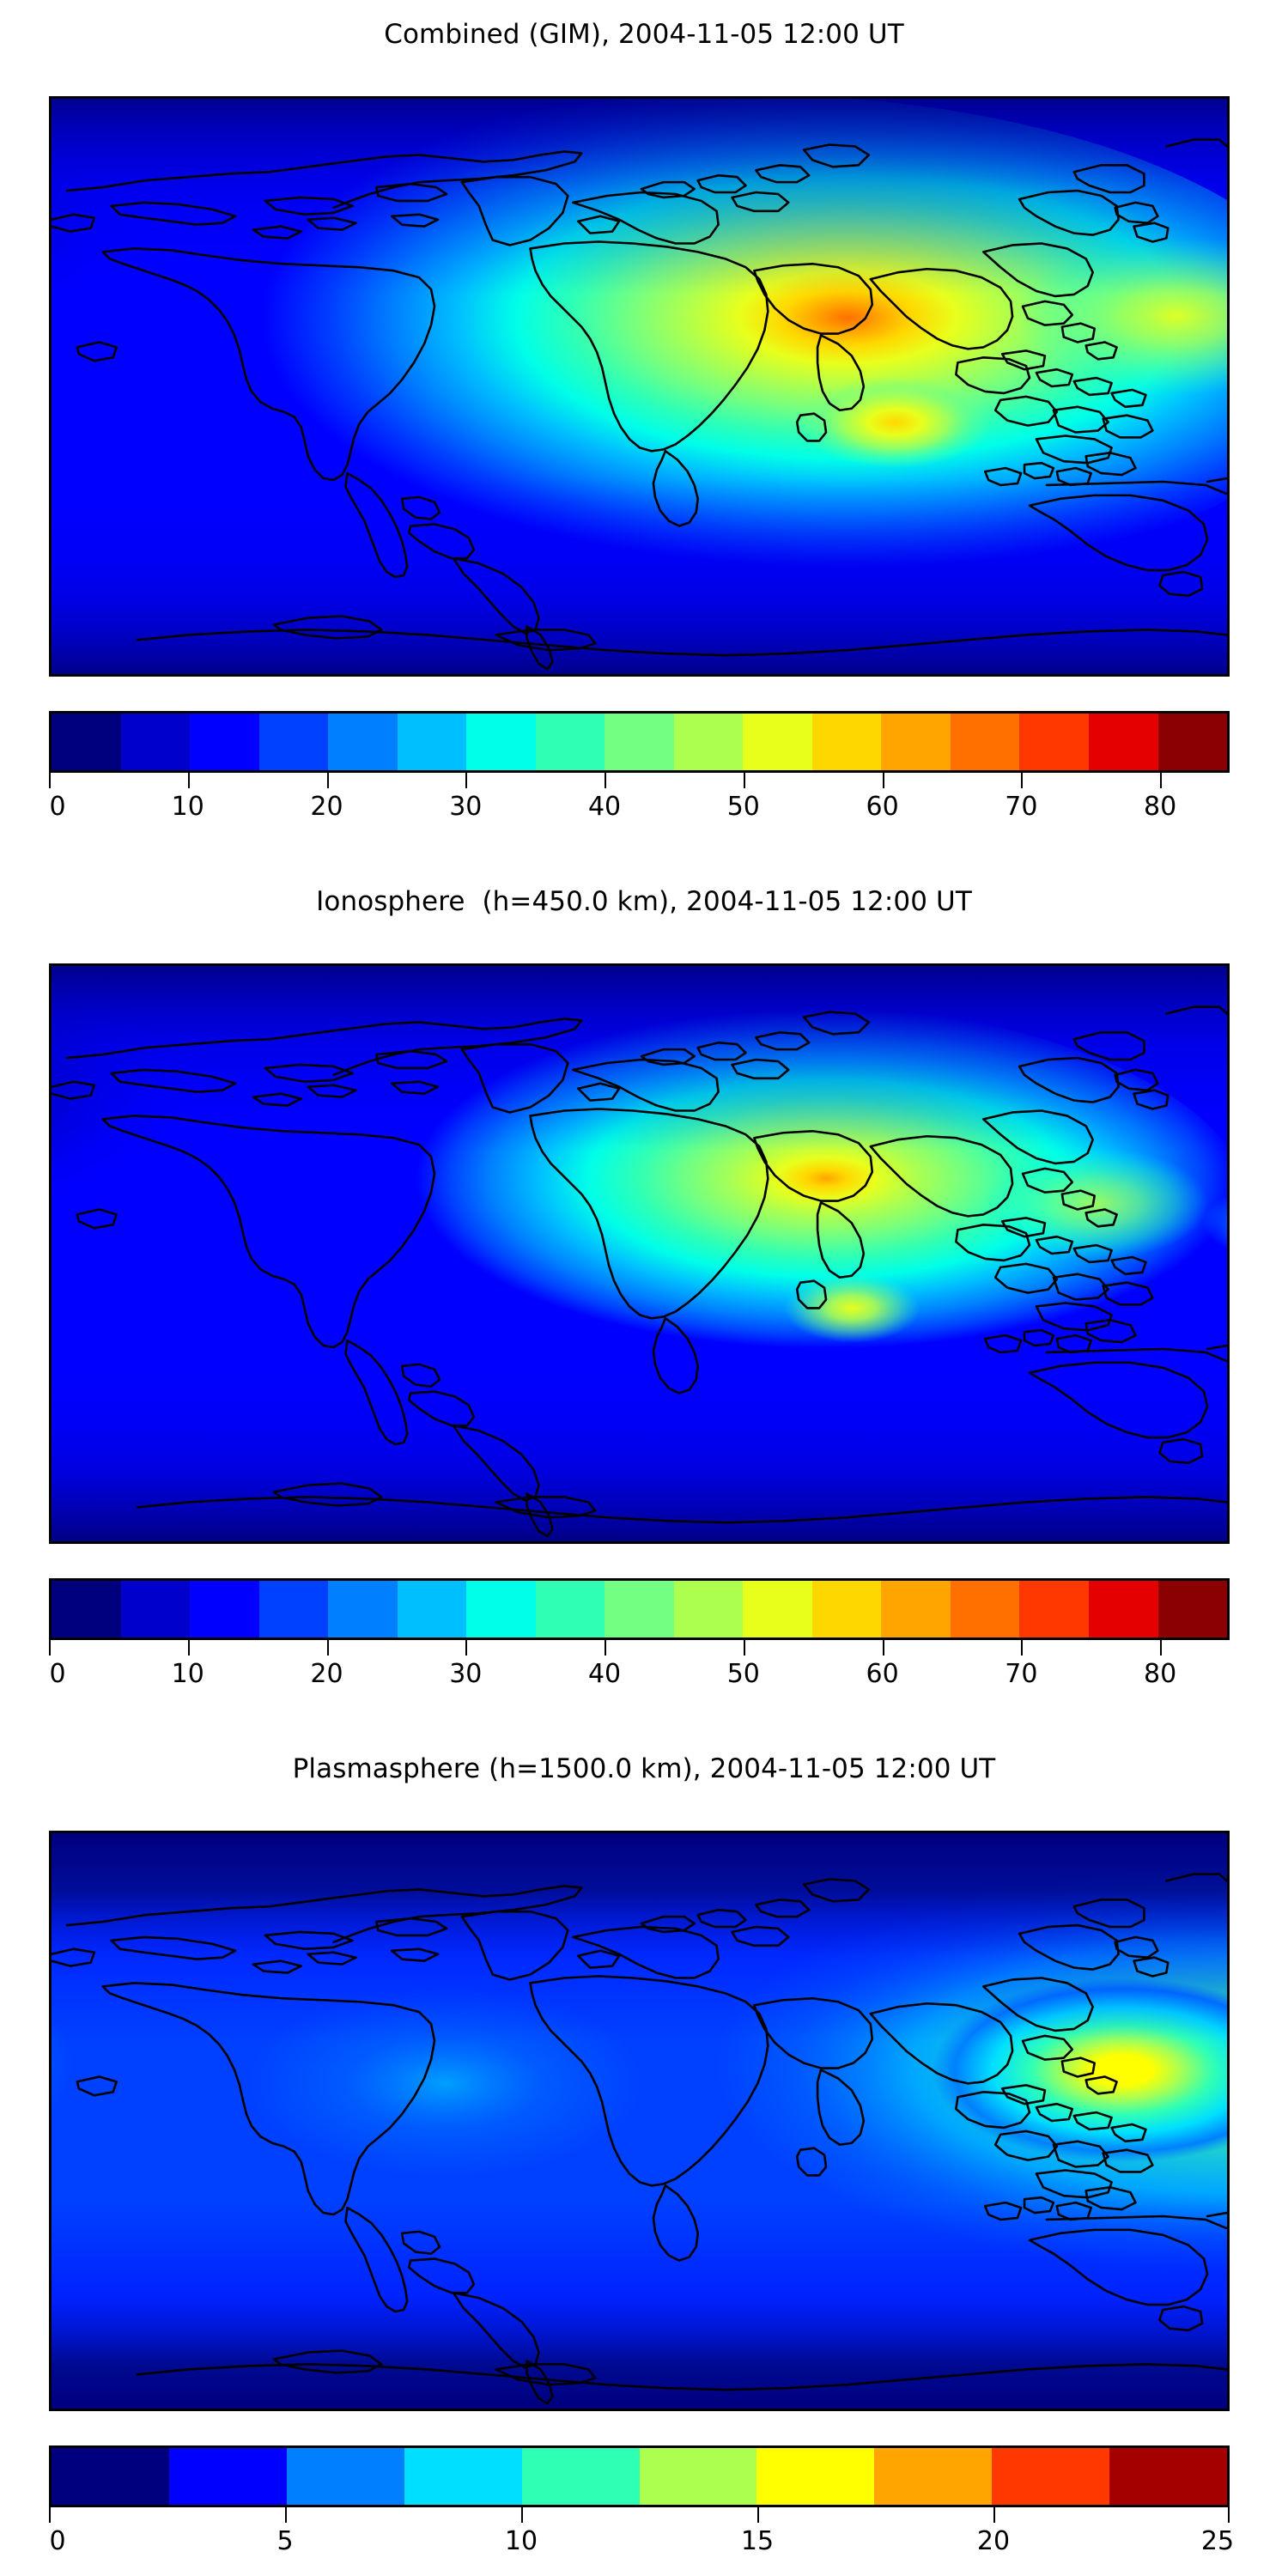  What do you see at coordinates (640, 1638) in the screenshot?
I see `colorbar-ionosphere: 0 10 20 30 40 50 60 70 80` at bounding box center [640, 1638].